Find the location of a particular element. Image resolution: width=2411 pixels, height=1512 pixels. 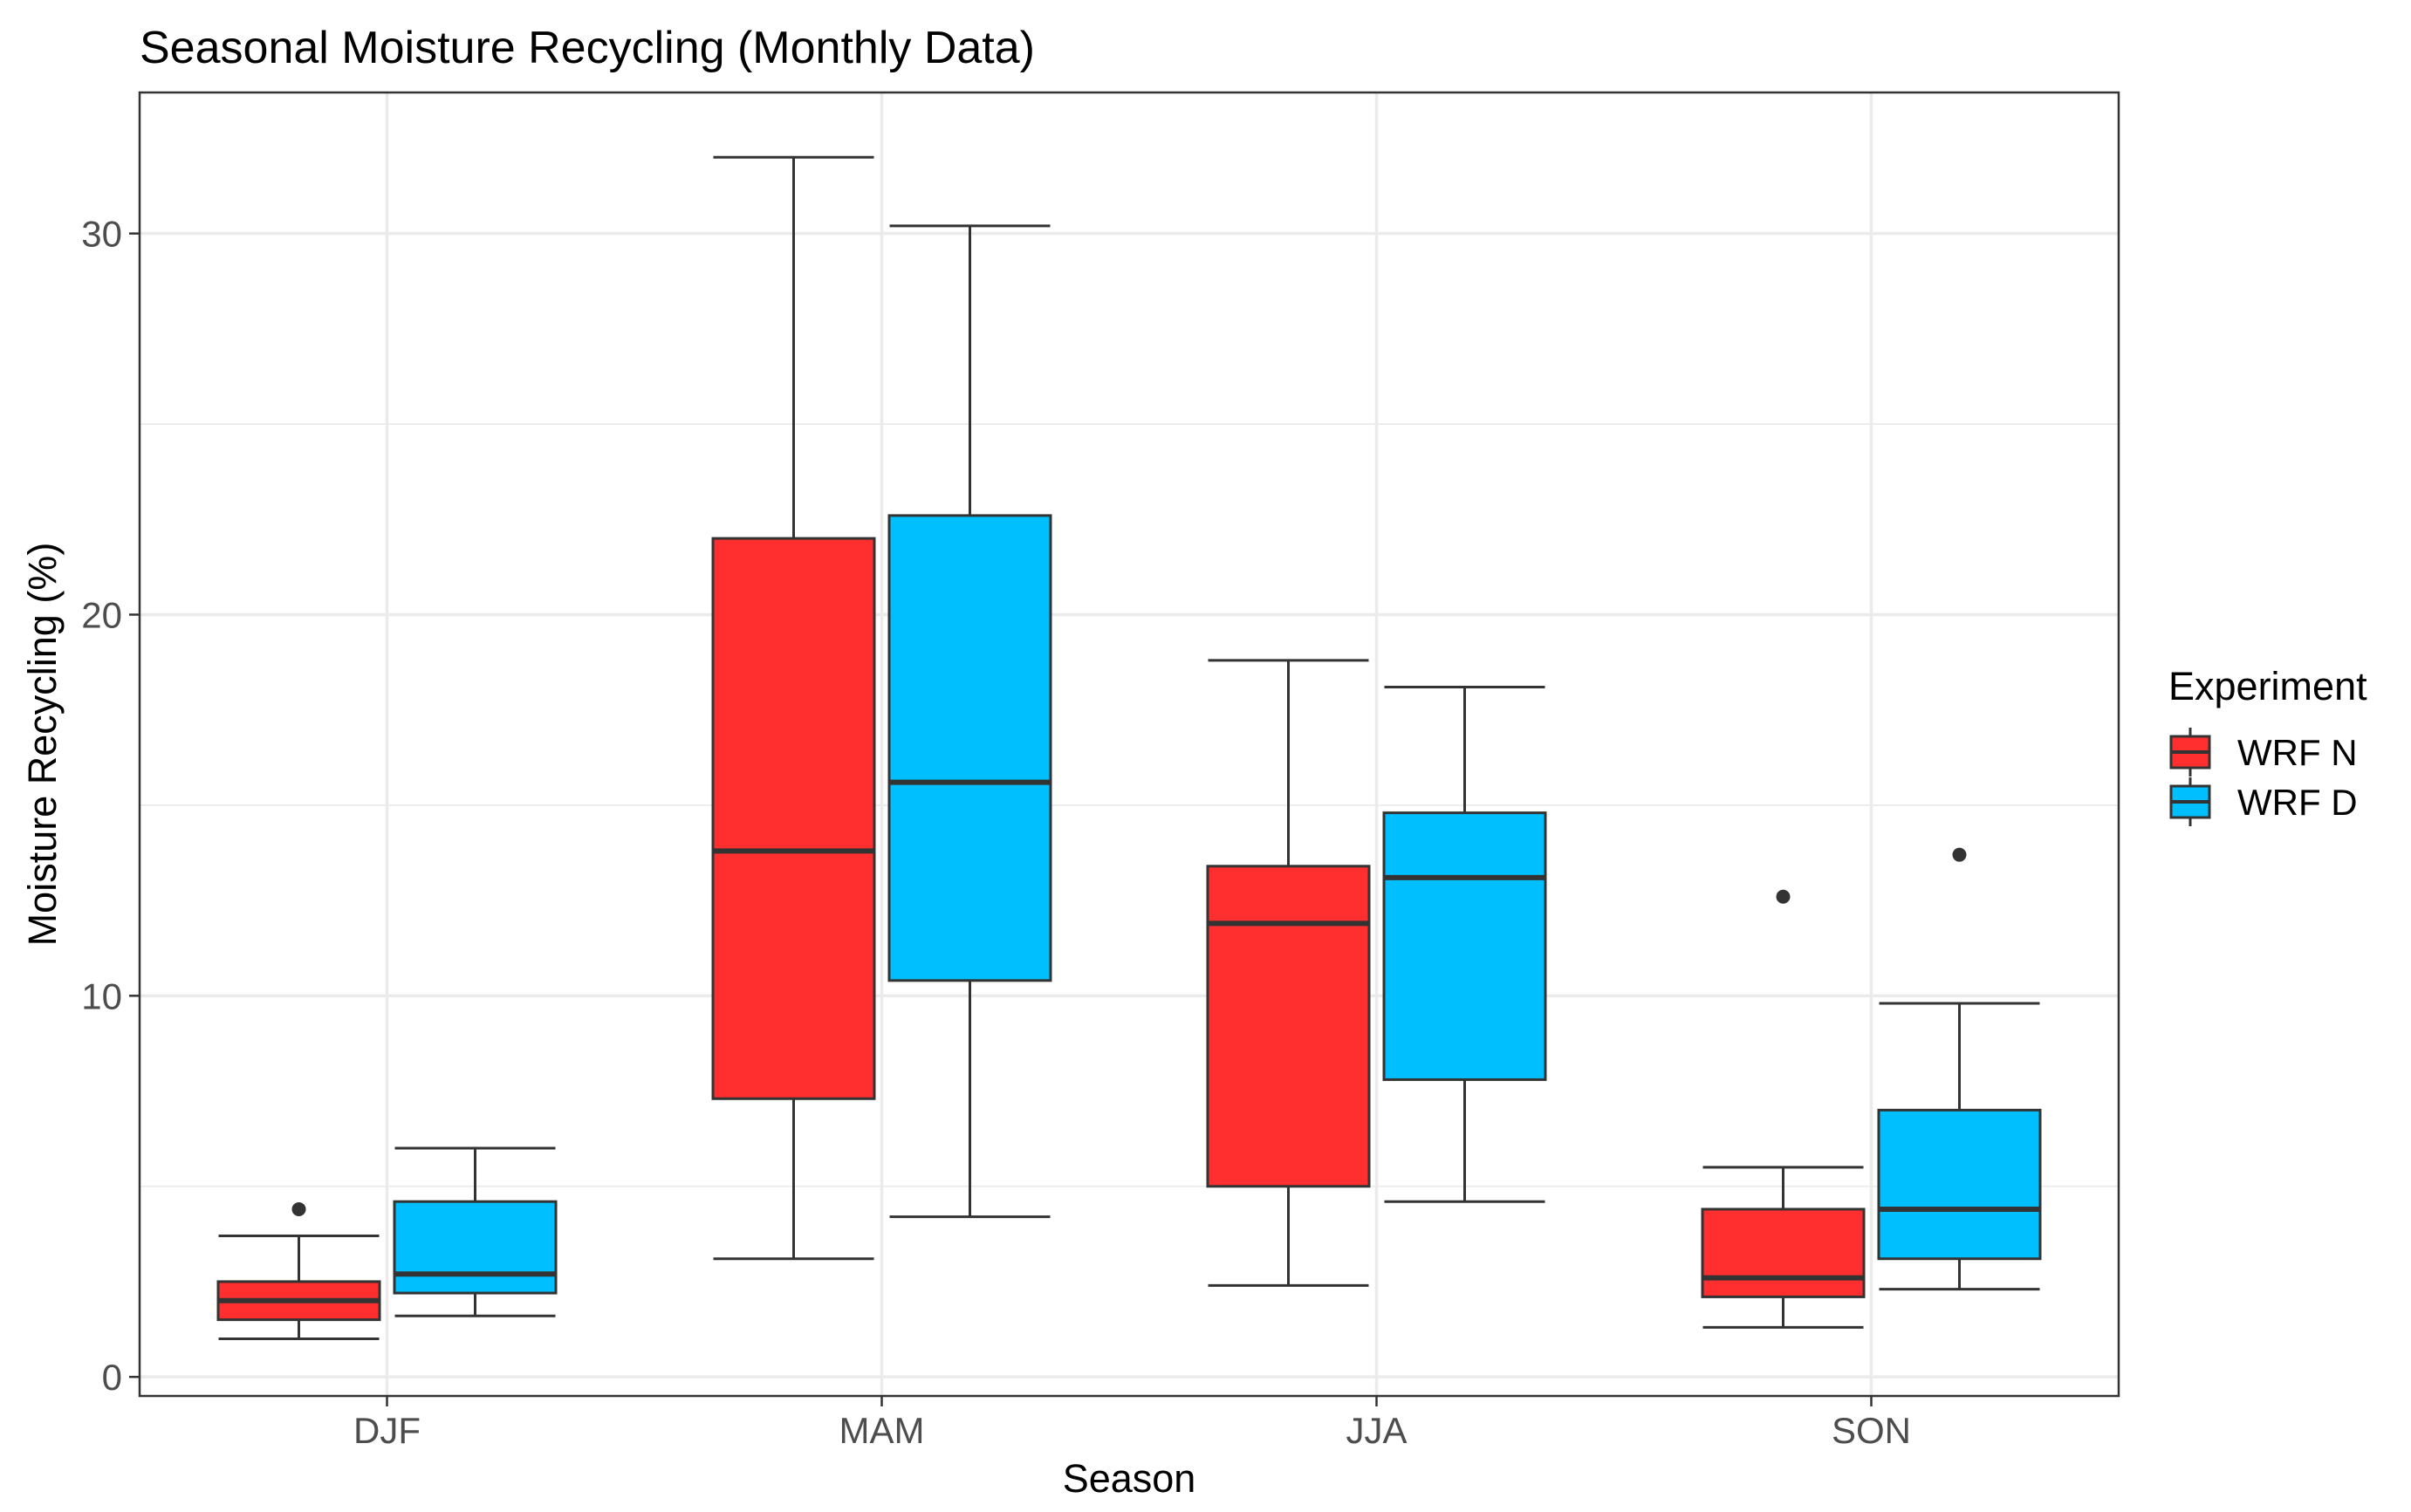

legend-item-wrf-n: WRF N is located at coordinates (2264, 753).